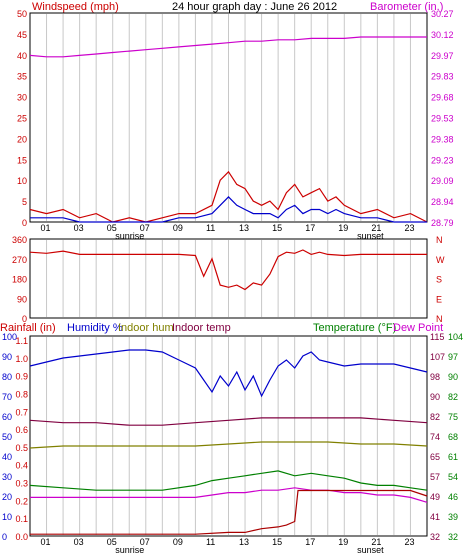 This screenshot has width=465, height=556. I want to click on rain-y-tick-label: 0.4, so click(21, 466).